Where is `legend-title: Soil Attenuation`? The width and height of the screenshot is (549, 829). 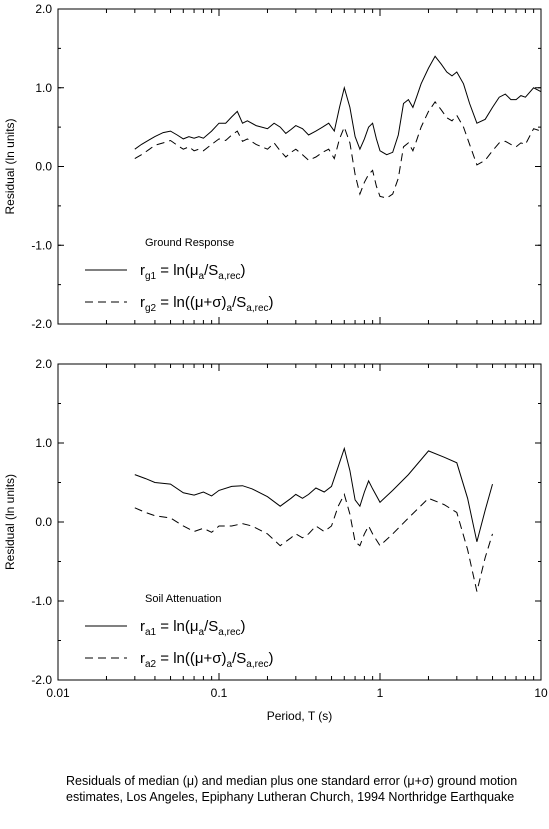
legend-title: Soil Attenuation is located at coordinates (183, 599).